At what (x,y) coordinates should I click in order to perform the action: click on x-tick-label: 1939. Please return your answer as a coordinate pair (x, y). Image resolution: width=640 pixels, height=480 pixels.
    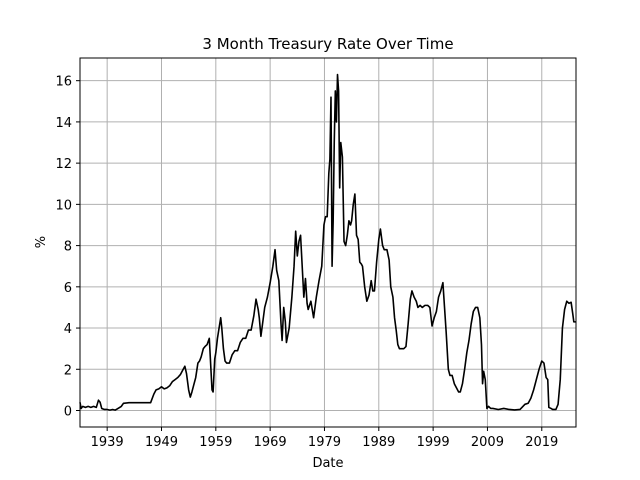
    Looking at the image, I should click on (107, 442).